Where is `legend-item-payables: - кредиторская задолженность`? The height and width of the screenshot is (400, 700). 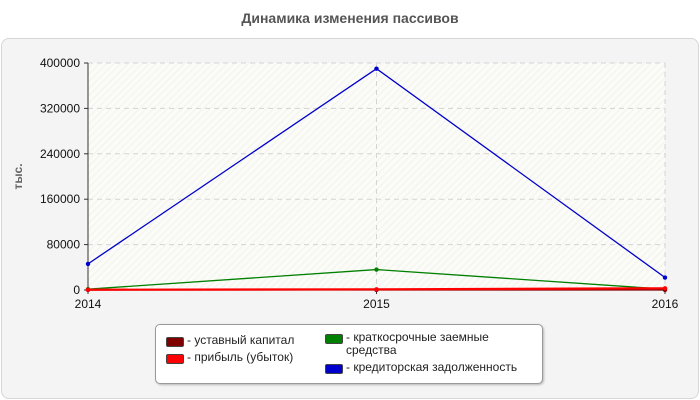 legend-item-payables: - кредиторская задолженность is located at coordinates (421, 367).